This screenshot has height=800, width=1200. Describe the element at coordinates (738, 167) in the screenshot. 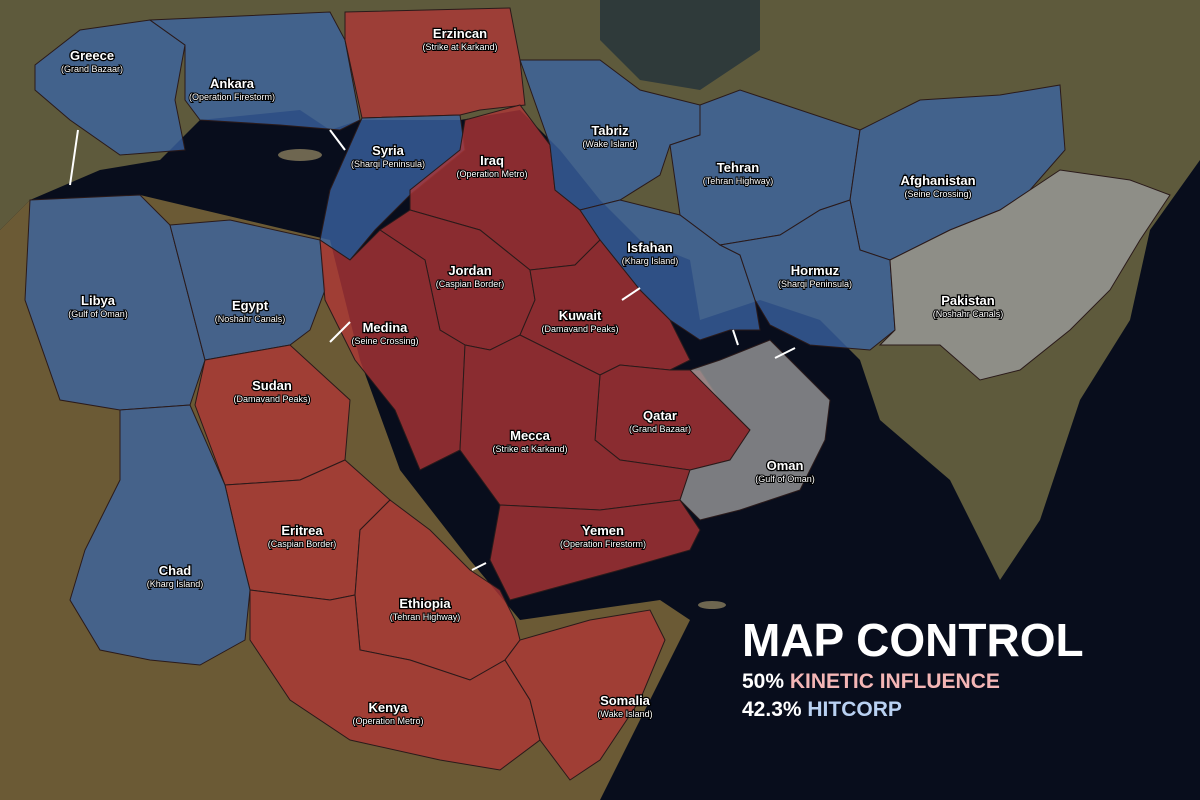

I see `territory-name: Tehran` at that location.